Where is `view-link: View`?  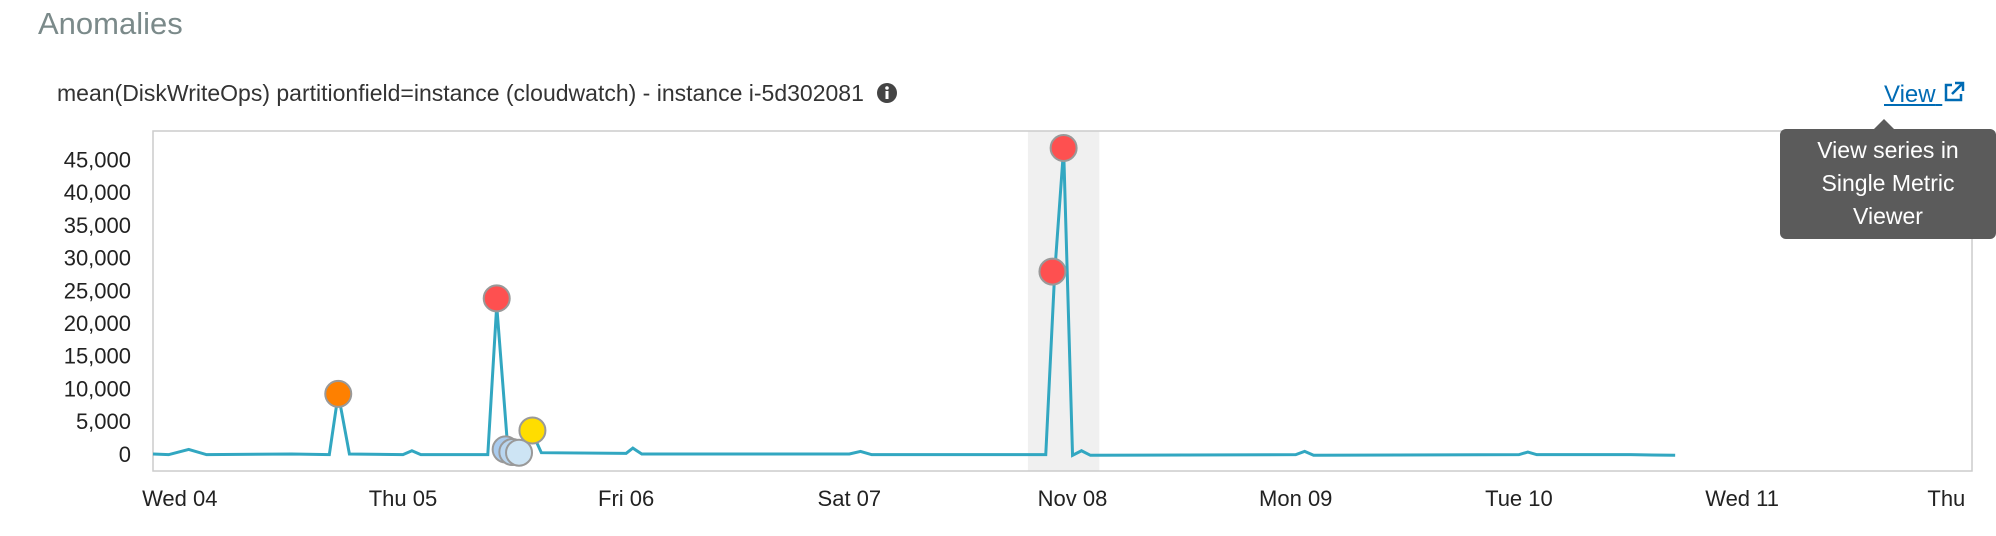 view-link: View is located at coordinates (1925, 94).